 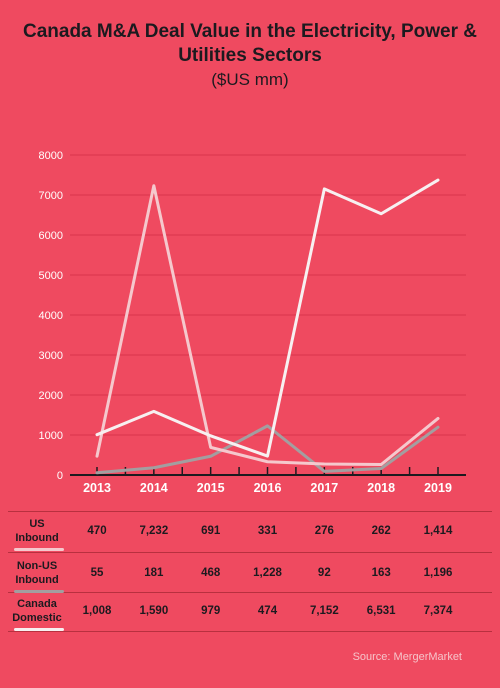 I want to click on table-cell: 163, so click(x=381, y=573).